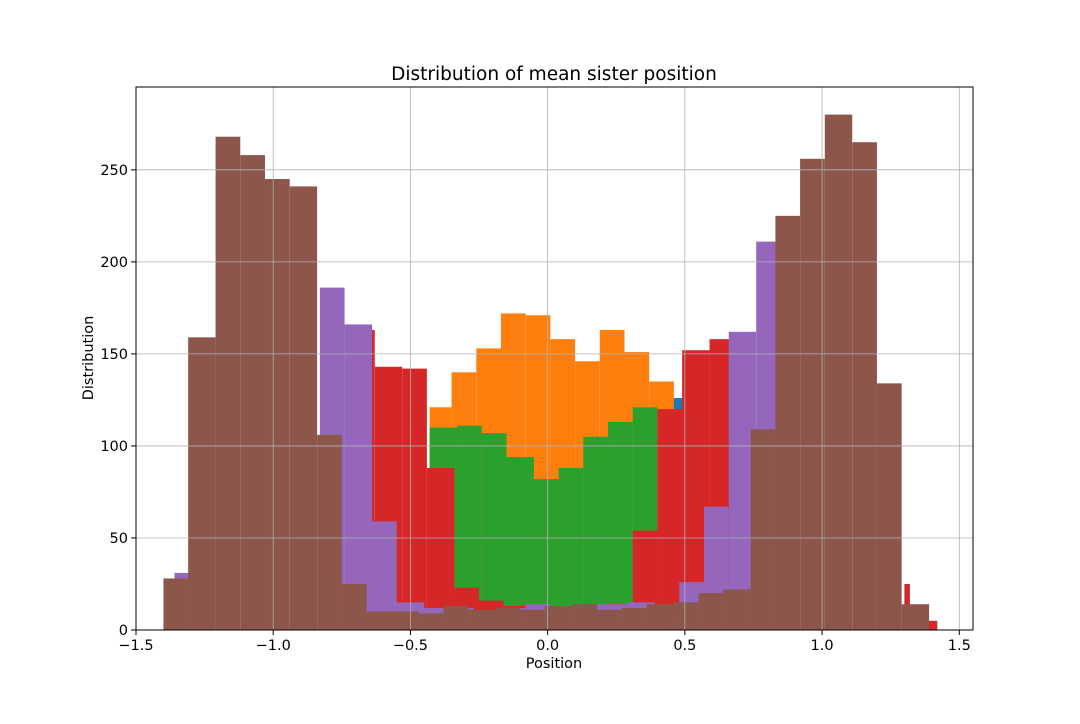  What do you see at coordinates (959, 646) in the screenshot?
I see `x-tick-label: 1.5` at bounding box center [959, 646].